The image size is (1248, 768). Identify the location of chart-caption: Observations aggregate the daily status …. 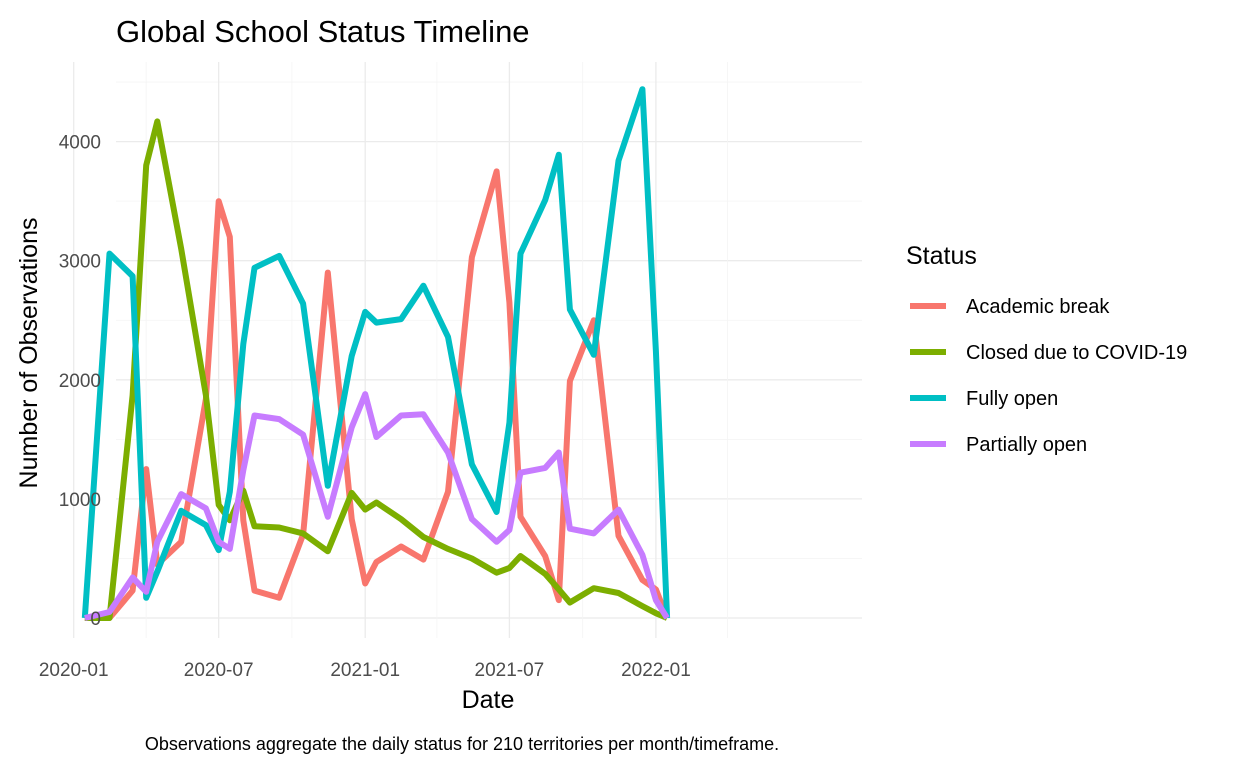
(462, 744).